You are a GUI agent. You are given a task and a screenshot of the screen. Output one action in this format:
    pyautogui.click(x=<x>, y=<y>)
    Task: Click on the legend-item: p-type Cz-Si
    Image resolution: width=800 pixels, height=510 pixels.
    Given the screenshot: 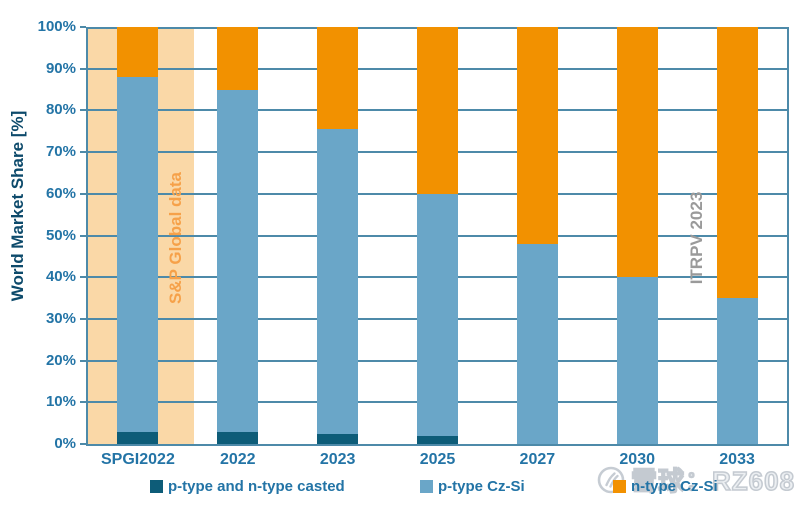 What is the action you would take?
    pyautogui.click(x=472, y=486)
    